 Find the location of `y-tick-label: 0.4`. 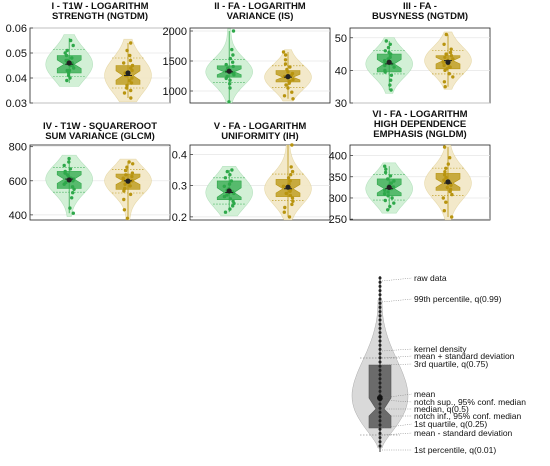

y-tick-label: 0.4 is located at coordinates (179, 155).